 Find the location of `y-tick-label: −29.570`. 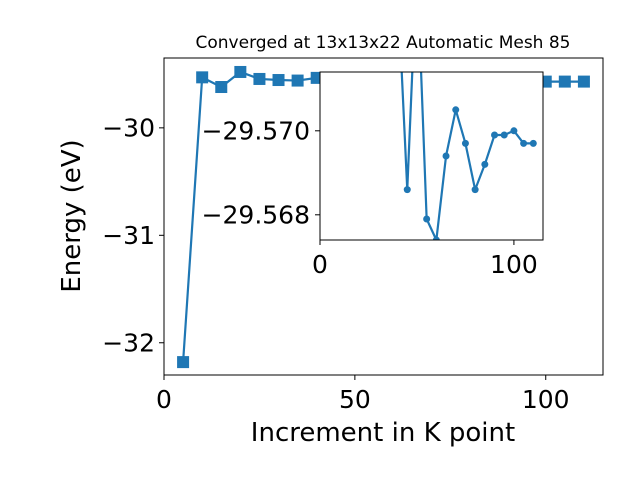

y-tick-label: −29.570 is located at coordinates (256, 131).